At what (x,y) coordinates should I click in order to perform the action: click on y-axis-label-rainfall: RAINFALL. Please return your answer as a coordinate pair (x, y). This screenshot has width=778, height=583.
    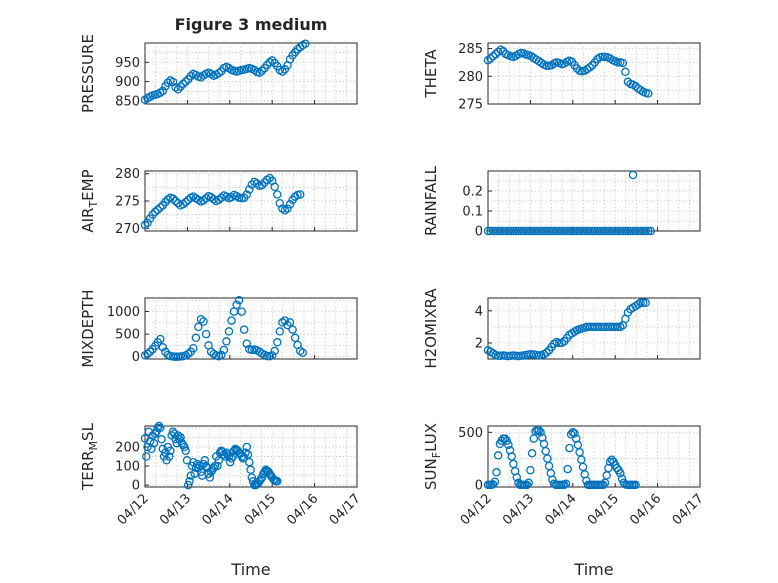
    Looking at the image, I should click on (431, 200).